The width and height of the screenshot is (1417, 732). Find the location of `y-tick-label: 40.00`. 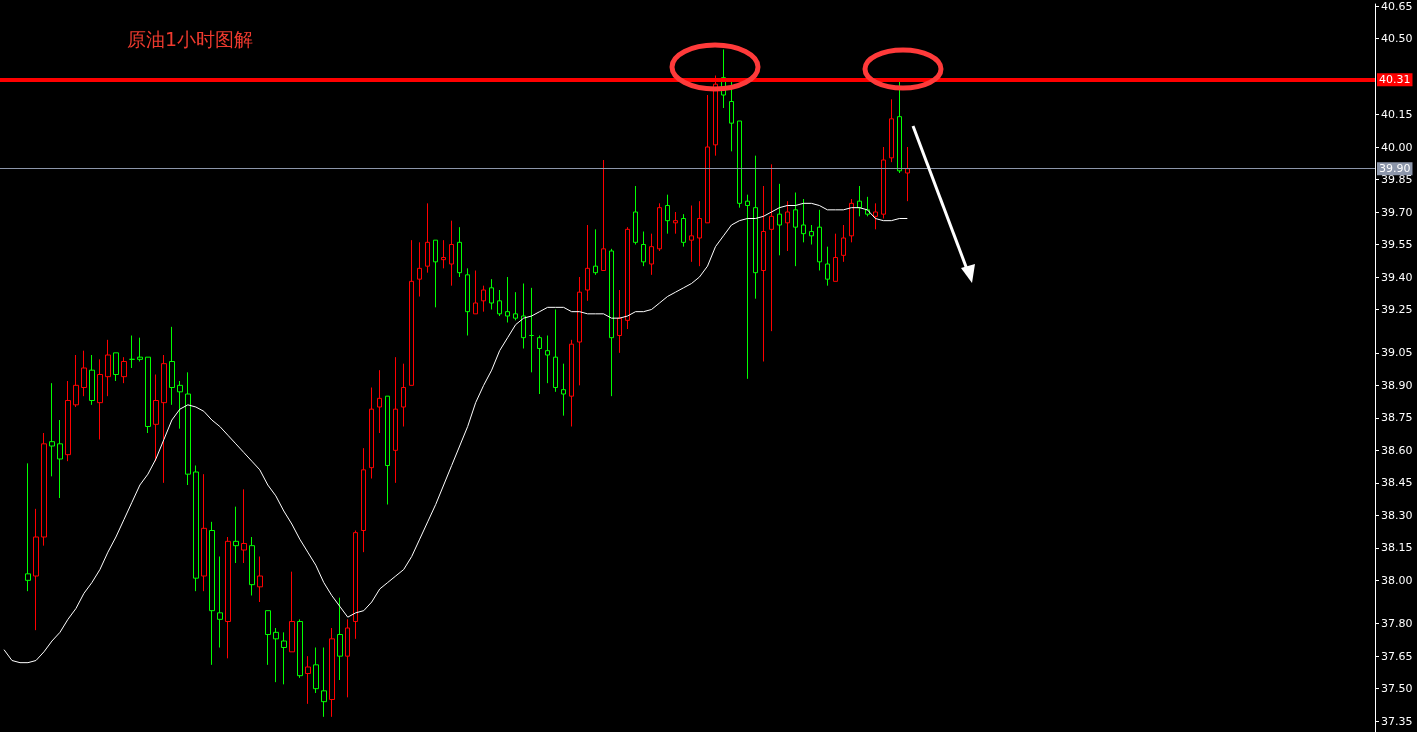

y-tick-label: 40.00 is located at coordinates (1397, 147).